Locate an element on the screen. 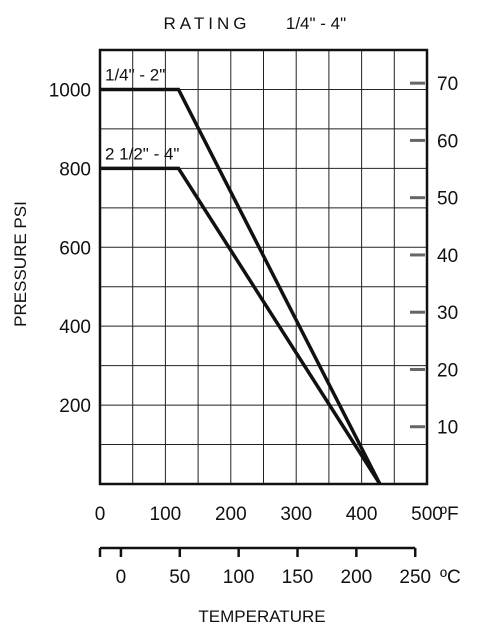  y-tick-label-right: 20 is located at coordinates (447, 370).